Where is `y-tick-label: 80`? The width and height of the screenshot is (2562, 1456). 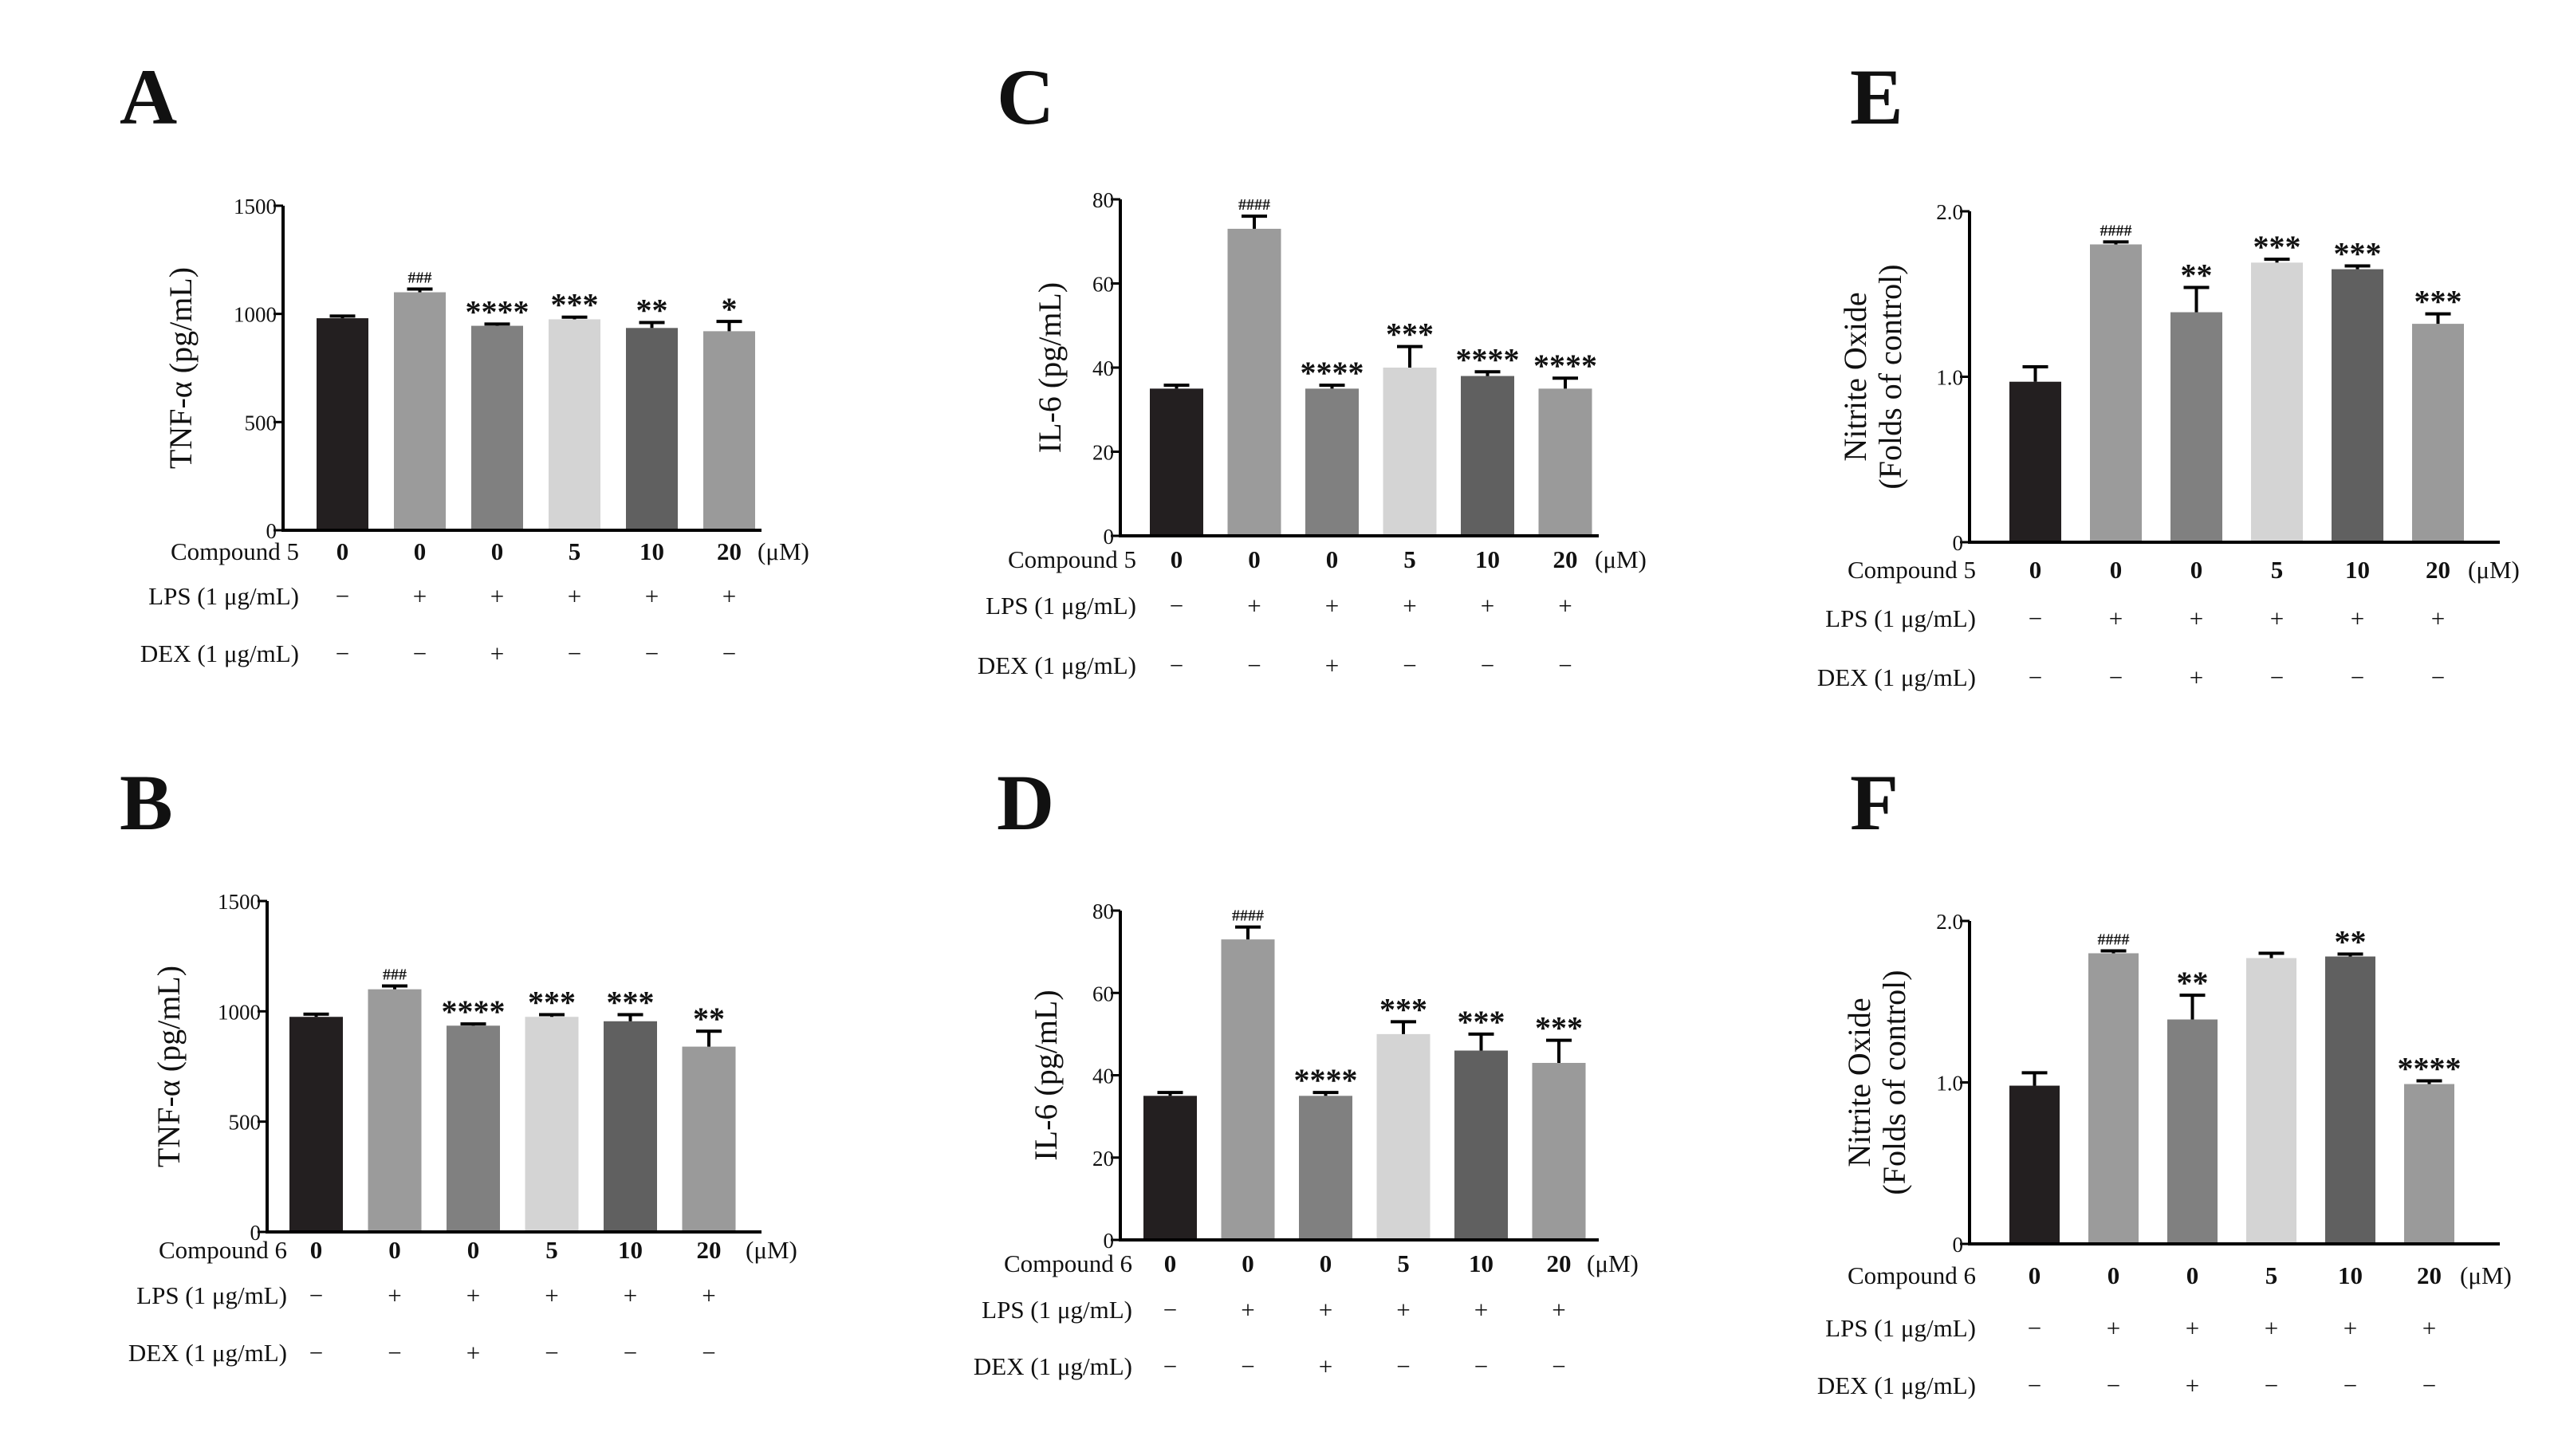
y-tick-label: 80 is located at coordinates (1103, 200).